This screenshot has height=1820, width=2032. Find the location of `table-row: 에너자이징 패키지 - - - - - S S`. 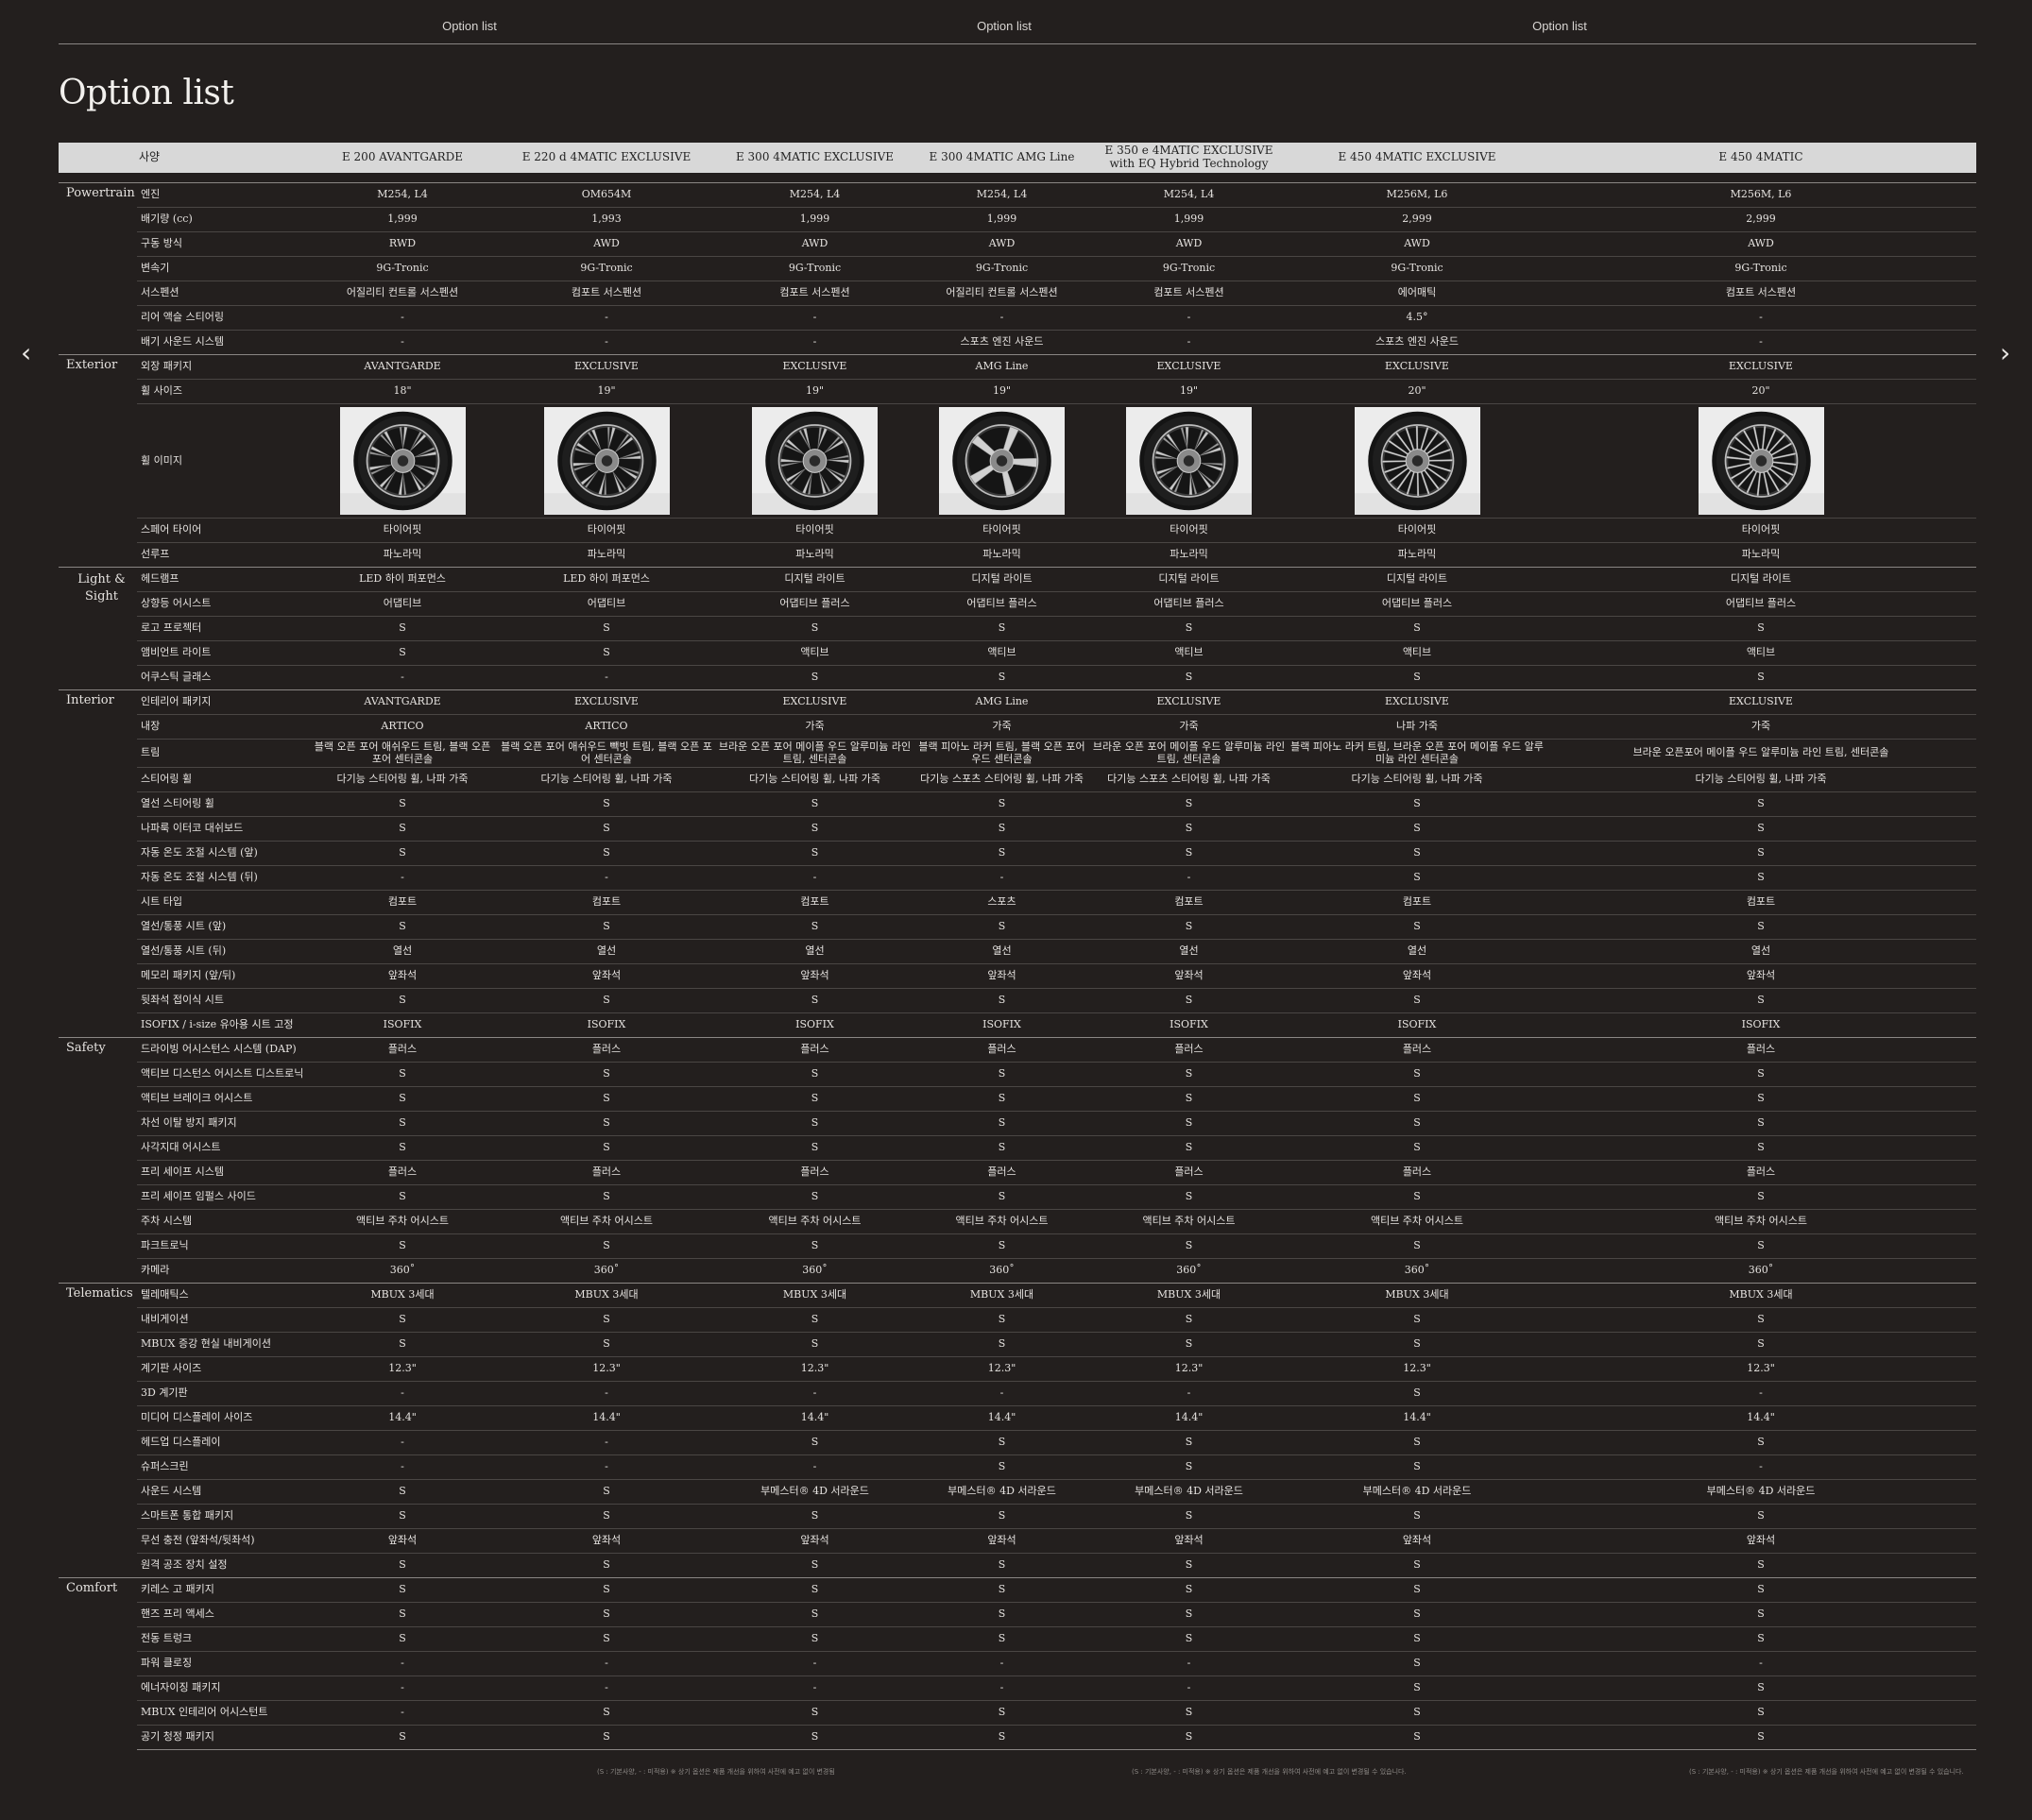

table-row: 에너자이징 패키지 - - - - - S S is located at coordinates (1017, 1688).